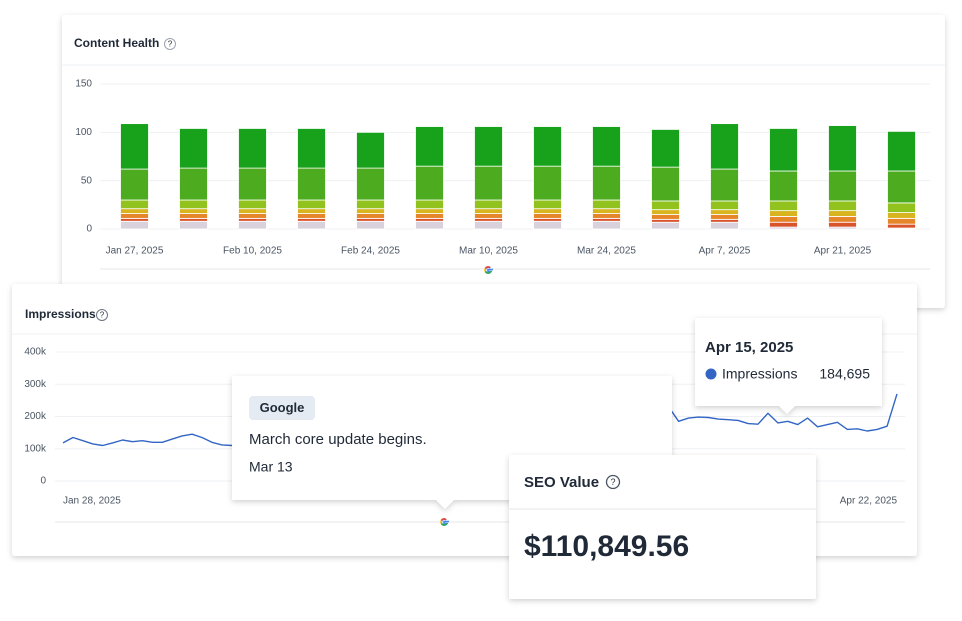 This screenshot has width=962, height=621. Describe the element at coordinates (725, 251) in the screenshot. I see `x-tick-label: Apr 7, 2025` at that location.